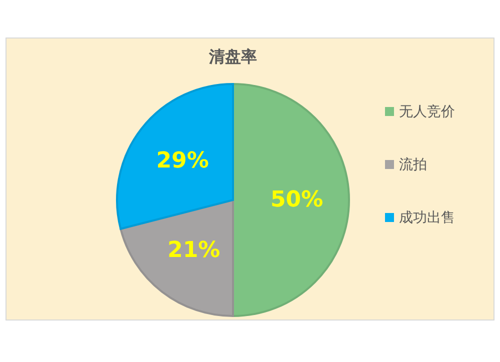 This screenshot has width=500, height=362. I want to click on data-label: 29%, so click(182, 161).